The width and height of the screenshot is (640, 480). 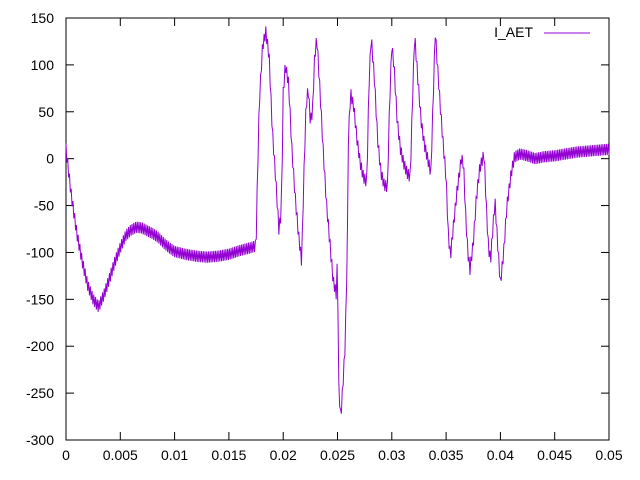 What do you see at coordinates (40, 299) in the screenshot?
I see `y-tick-label: -150` at bounding box center [40, 299].